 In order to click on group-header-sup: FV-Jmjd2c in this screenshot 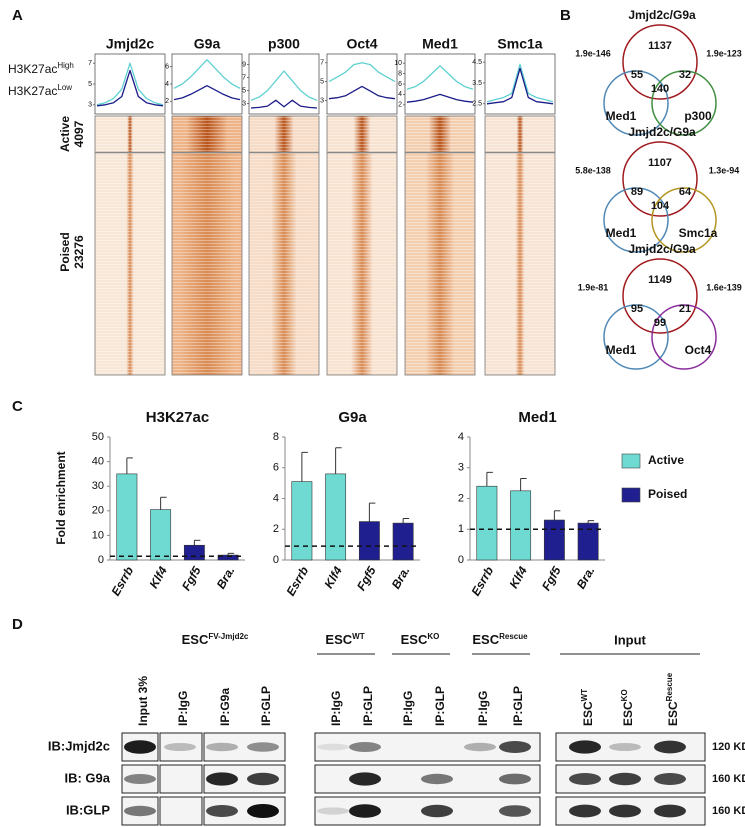, I will do `click(228, 636)`.